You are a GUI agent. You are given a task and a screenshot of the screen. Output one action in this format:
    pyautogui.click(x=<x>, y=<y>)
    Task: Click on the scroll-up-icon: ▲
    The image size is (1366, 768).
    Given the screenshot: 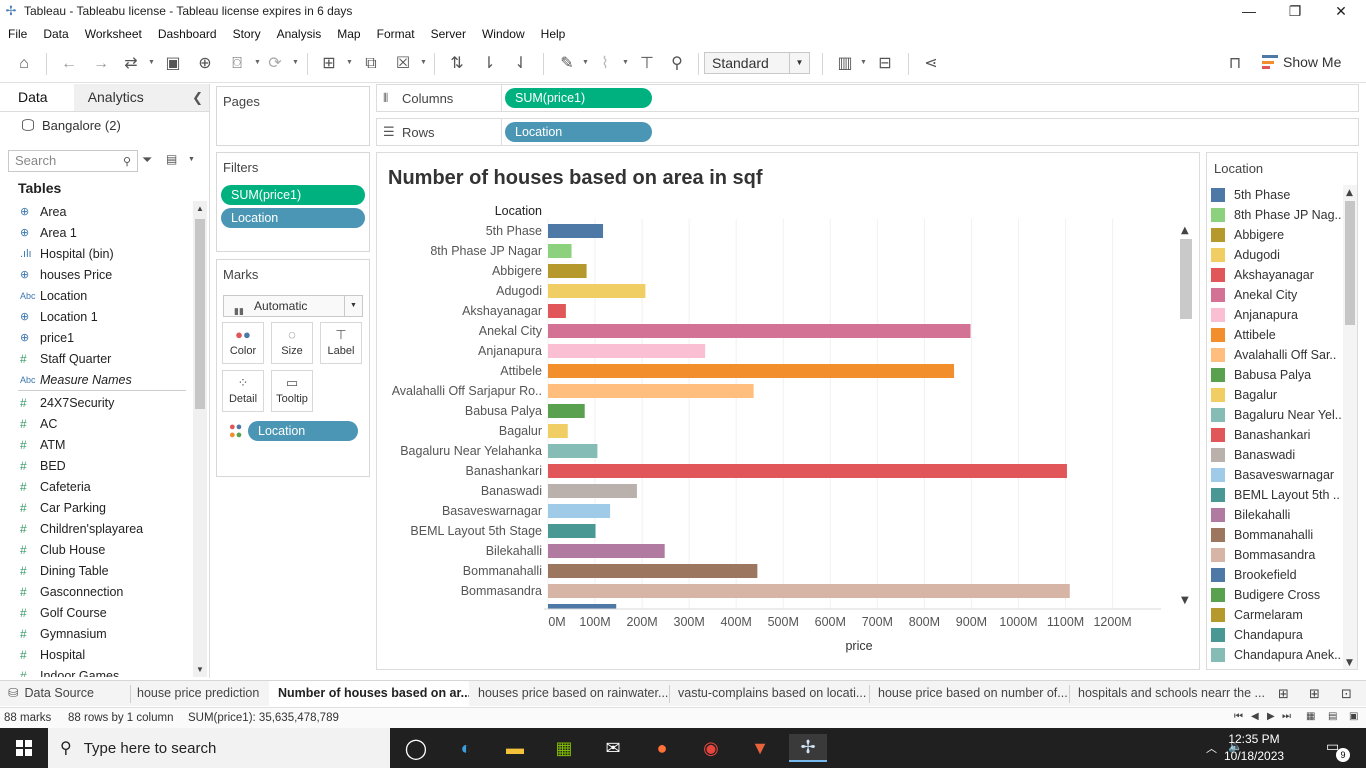 What is the action you would take?
    pyautogui.click(x=1185, y=230)
    